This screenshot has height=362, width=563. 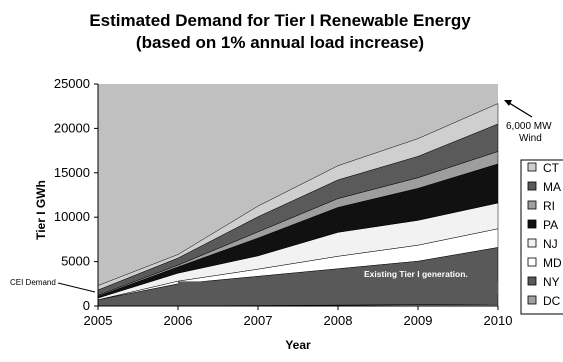 What do you see at coordinates (416, 274) in the screenshot?
I see `existing-generation-label: Existing Tier I generation.` at bounding box center [416, 274].